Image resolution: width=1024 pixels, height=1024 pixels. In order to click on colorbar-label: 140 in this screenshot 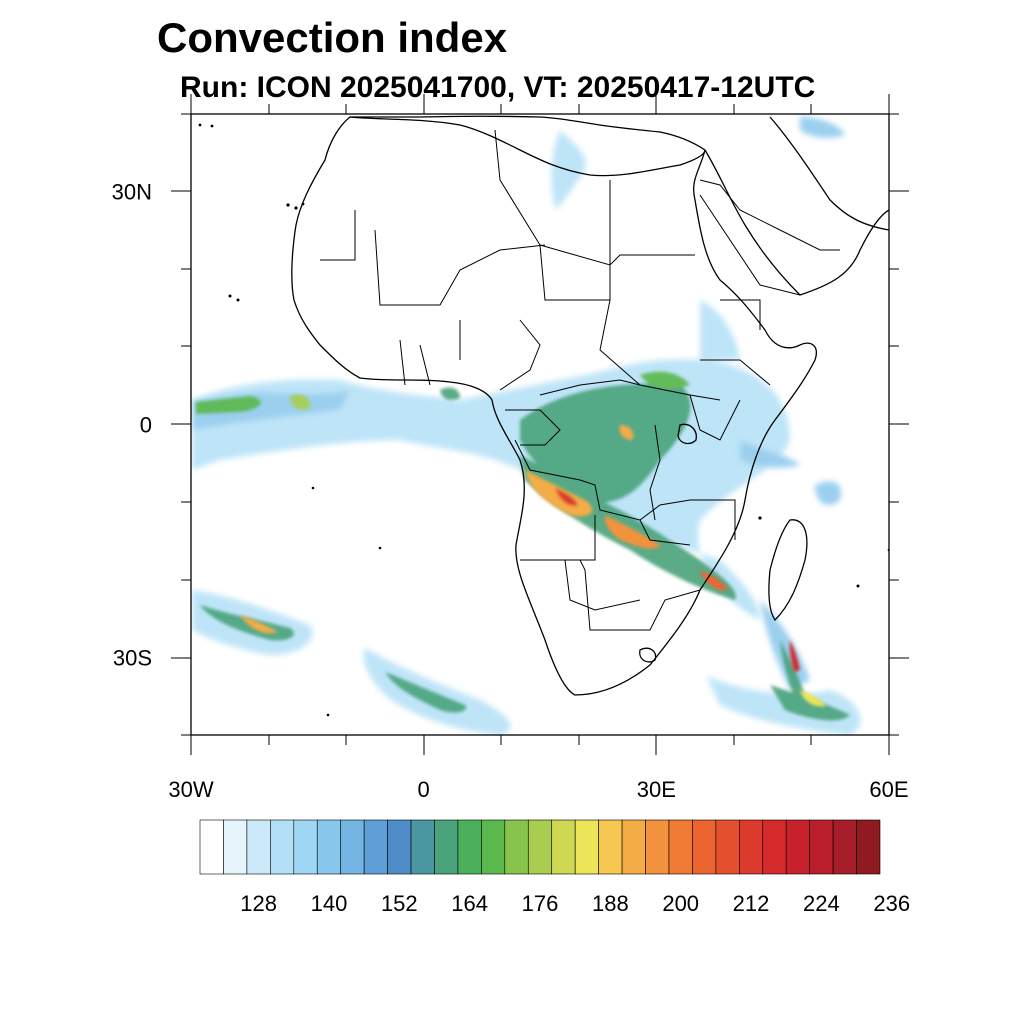, I will do `click(329, 903)`.